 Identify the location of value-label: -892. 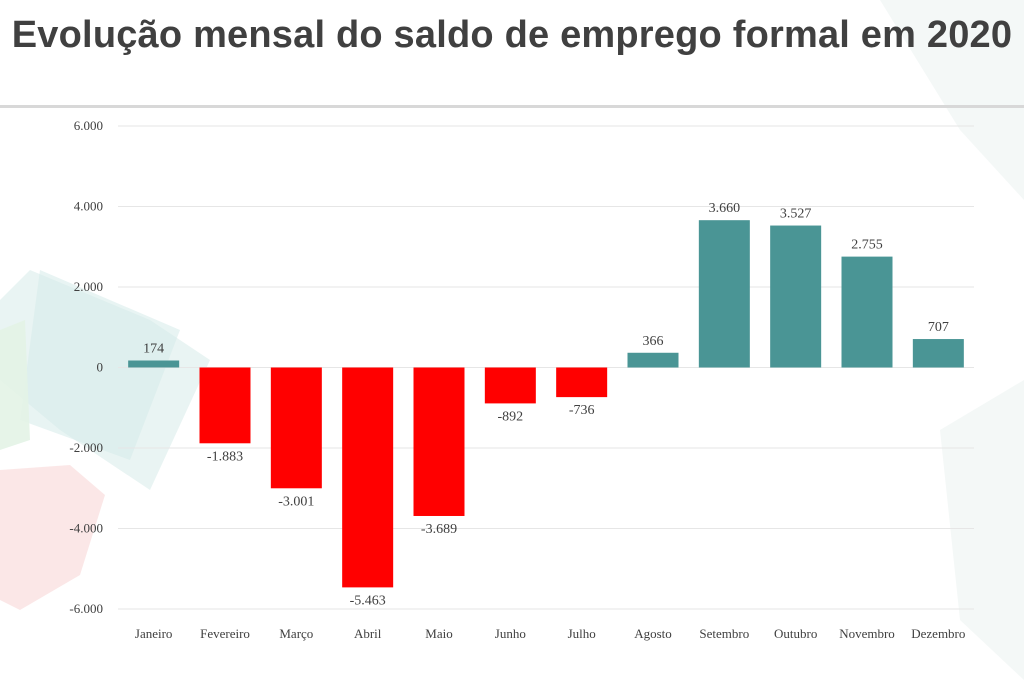
(510, 416).